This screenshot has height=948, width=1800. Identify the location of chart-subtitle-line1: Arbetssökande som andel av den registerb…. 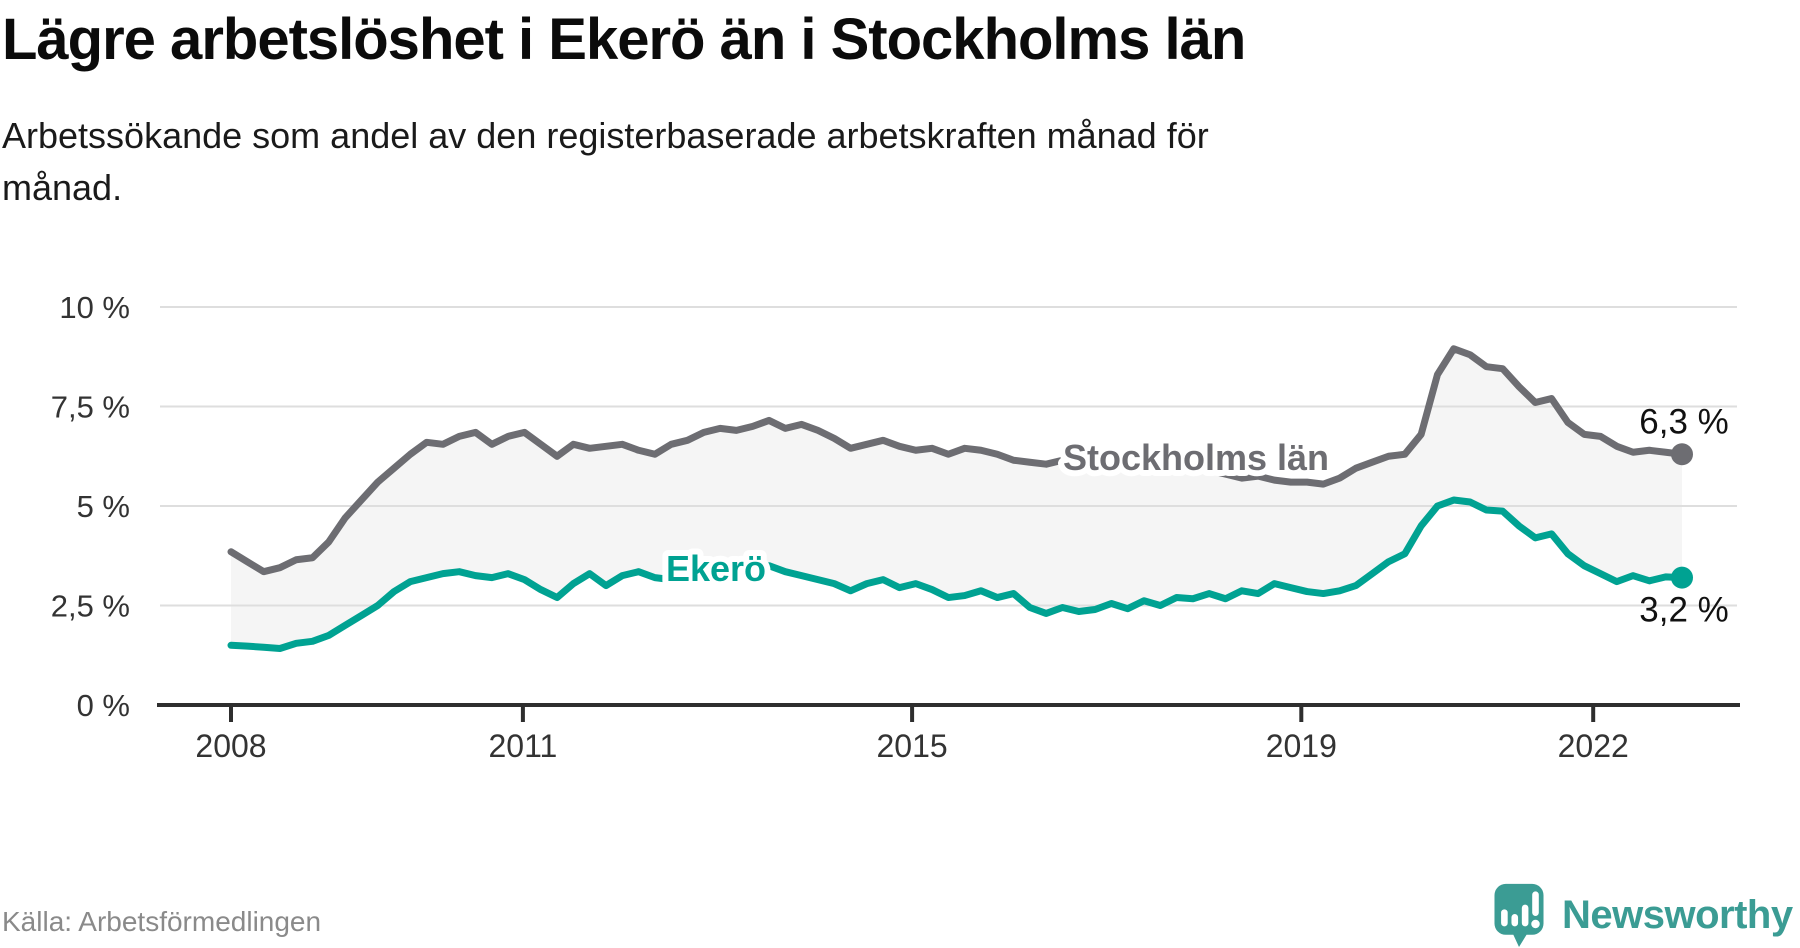
(605, 135).